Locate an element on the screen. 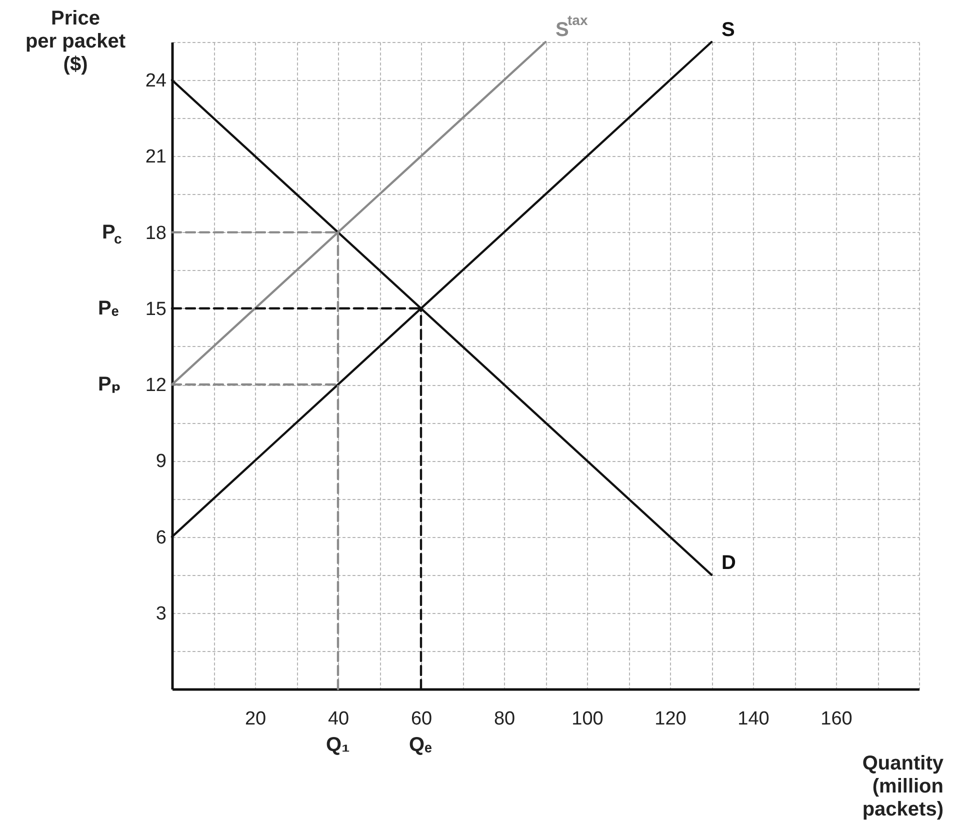  annotation: Pₚ is located at coordinates (109, 385).